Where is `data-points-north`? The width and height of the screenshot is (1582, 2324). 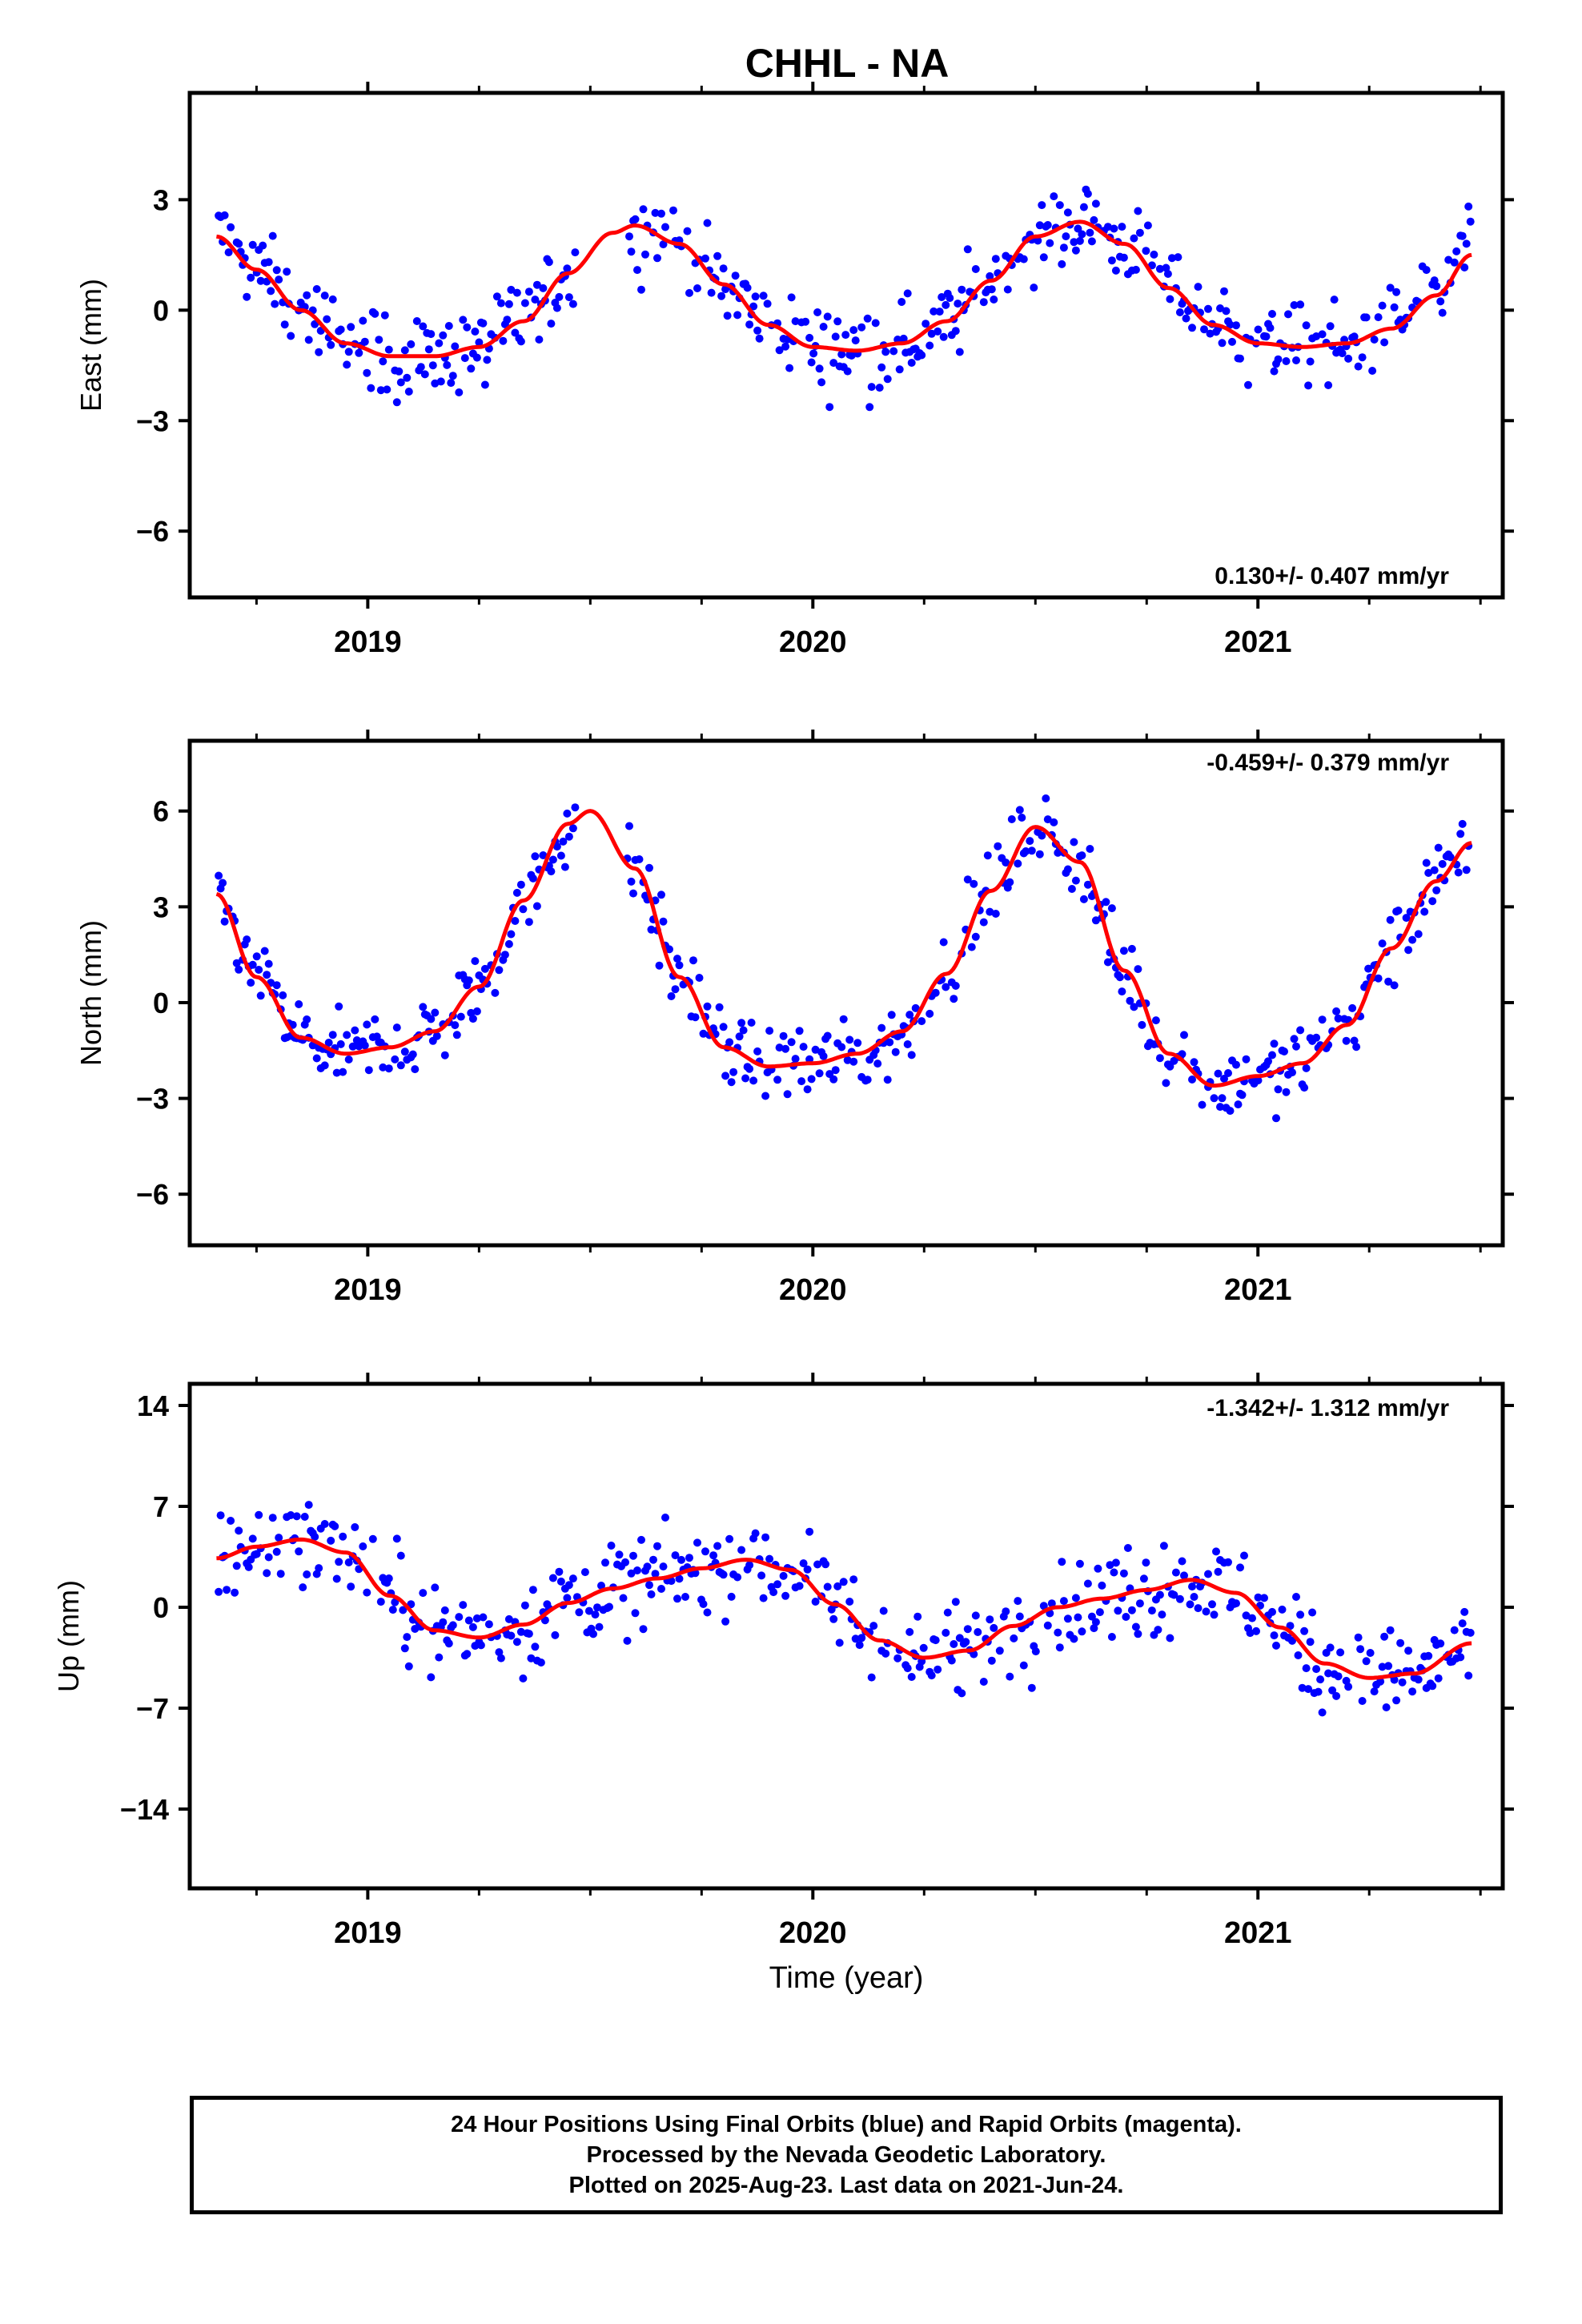 data-points-north is located at coordinates (844, 959).